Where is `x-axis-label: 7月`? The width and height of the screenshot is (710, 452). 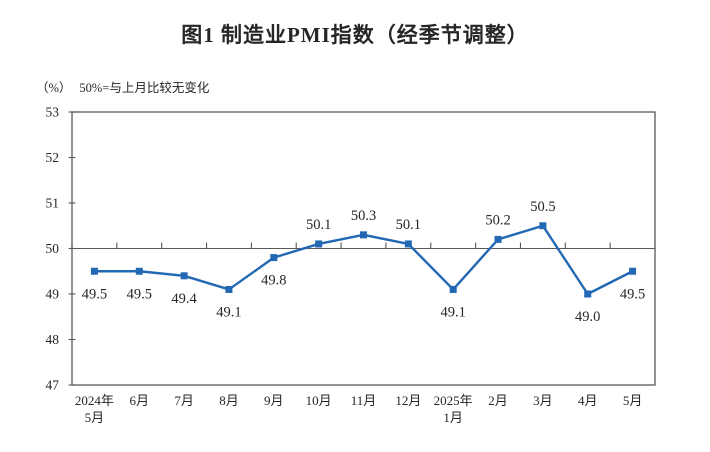
x-axis-label: 7月 is located at coordinates (184, 400).